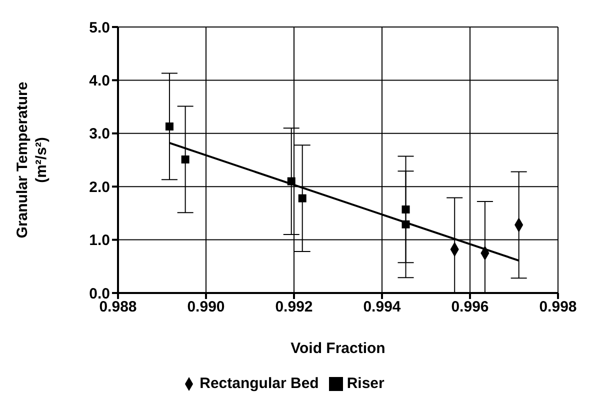 This screenshot has height=410, width=594. I want to click on y-tick-label: 5.0, so click(99, 27).